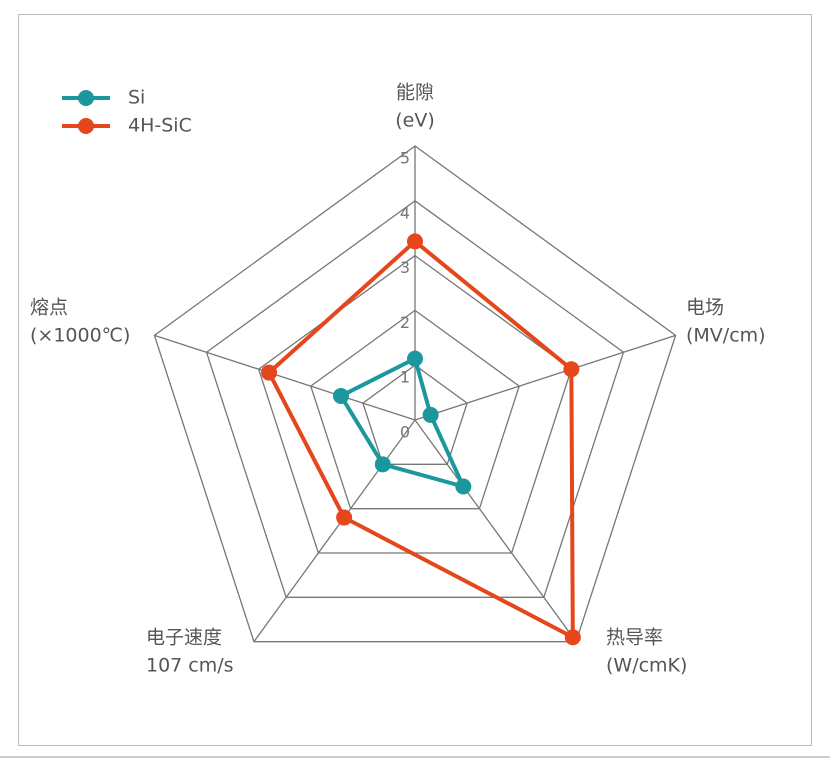 This screenshot has width=830, height=760. Describe the element at coordinates (405, 212) in the screenshot. I see `tick-label: 4` at that location.